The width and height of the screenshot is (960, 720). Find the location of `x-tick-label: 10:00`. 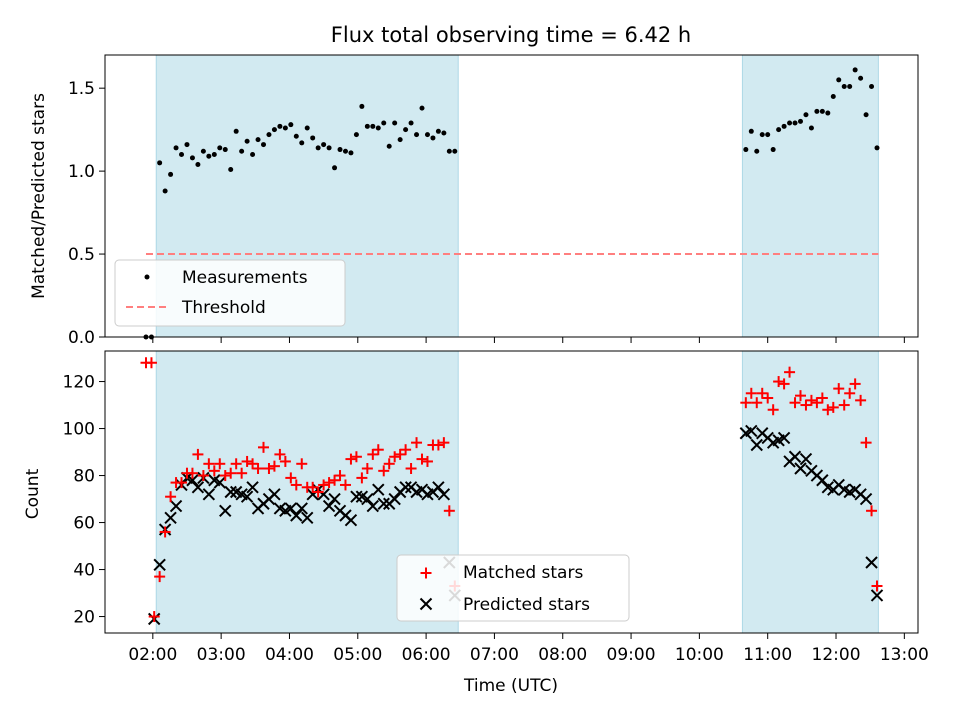

x-tick-label: 10:00 is located at coordinates (699, 655).